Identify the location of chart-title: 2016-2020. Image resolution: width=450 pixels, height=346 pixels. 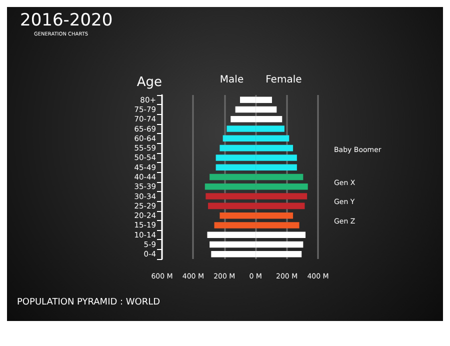
(66, 20).